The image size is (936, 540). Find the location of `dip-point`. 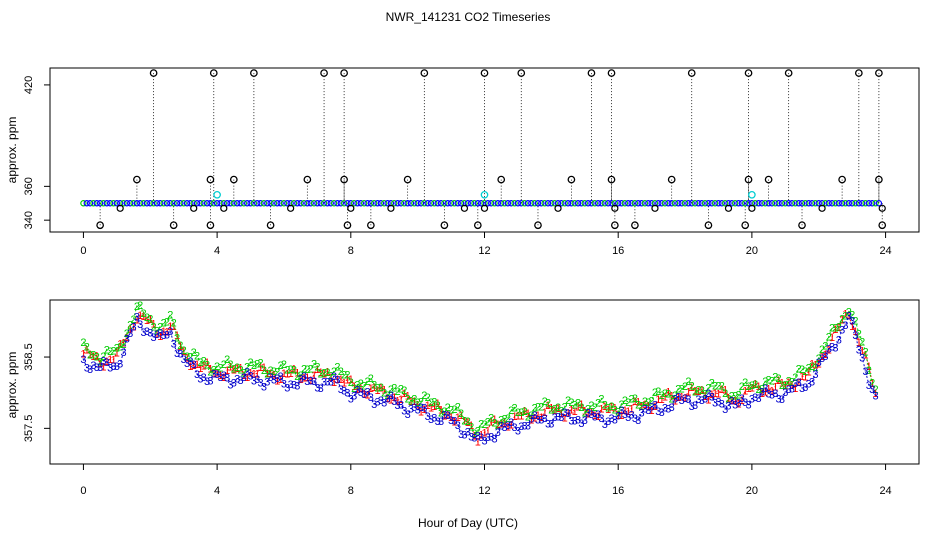

dip-point is located at coordinates (728, 208).